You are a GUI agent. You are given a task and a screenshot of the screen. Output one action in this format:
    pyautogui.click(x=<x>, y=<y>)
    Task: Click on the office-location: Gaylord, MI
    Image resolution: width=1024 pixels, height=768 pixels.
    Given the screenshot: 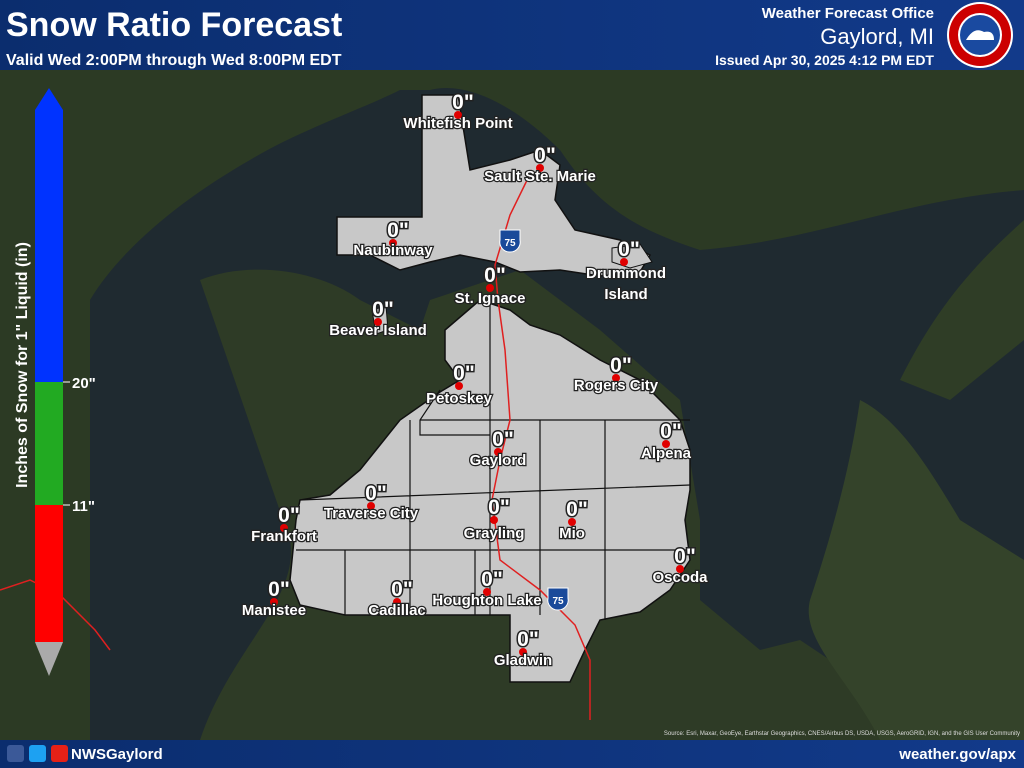 What is the action you would take?
    pyautogui.click(x=877, y=36)
    